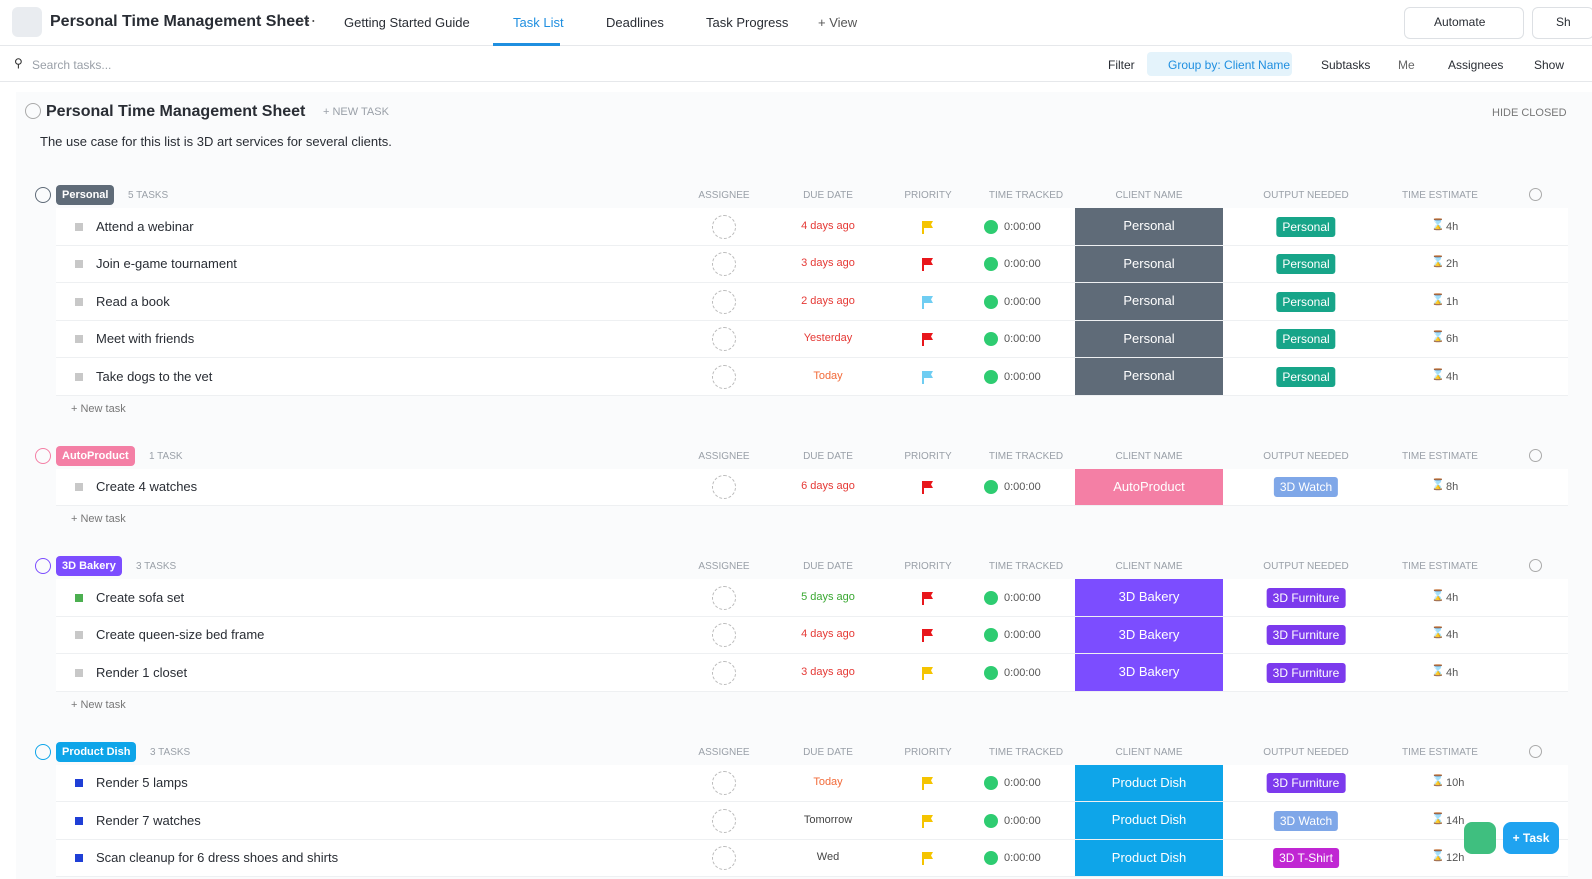 Image resolution: width=1592 pixels, height=879 pixels. I want to click on share-label: Sh, so click(1563, 22).